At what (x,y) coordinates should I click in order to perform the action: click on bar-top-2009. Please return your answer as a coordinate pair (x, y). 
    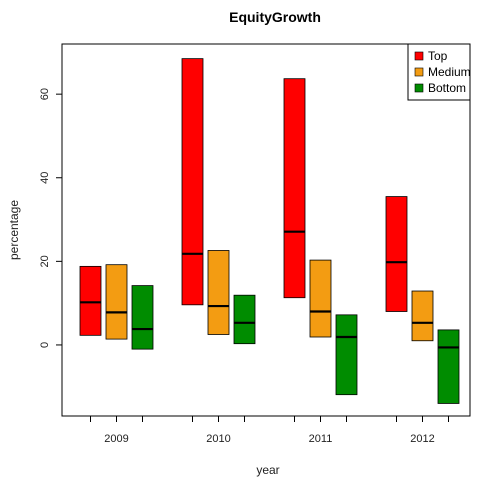
    Looking at the image, I should click on (90, 300).